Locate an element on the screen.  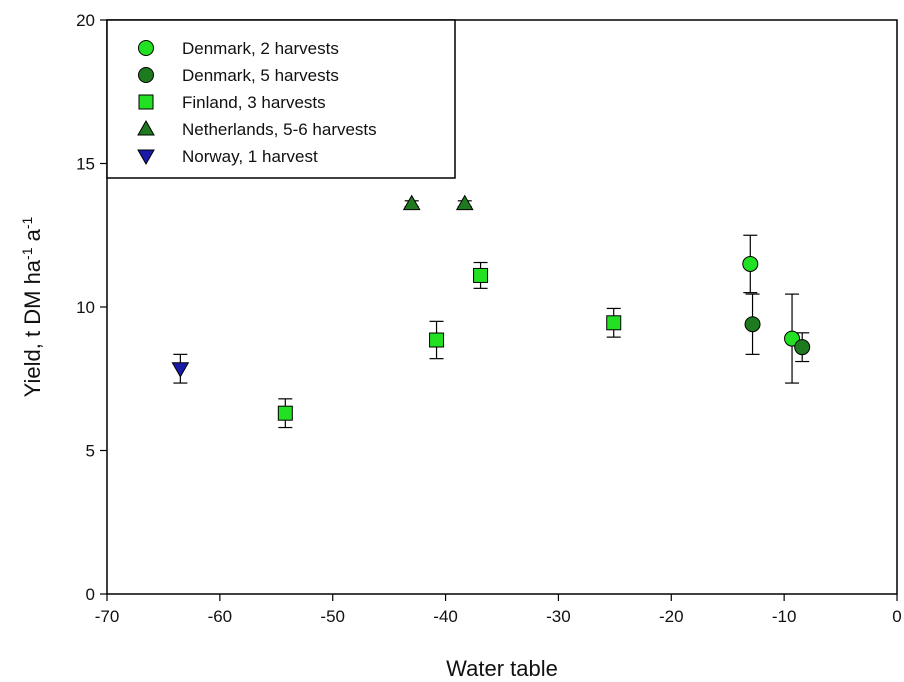
y-tick-label: 15 is located at coordinates (85, 164).